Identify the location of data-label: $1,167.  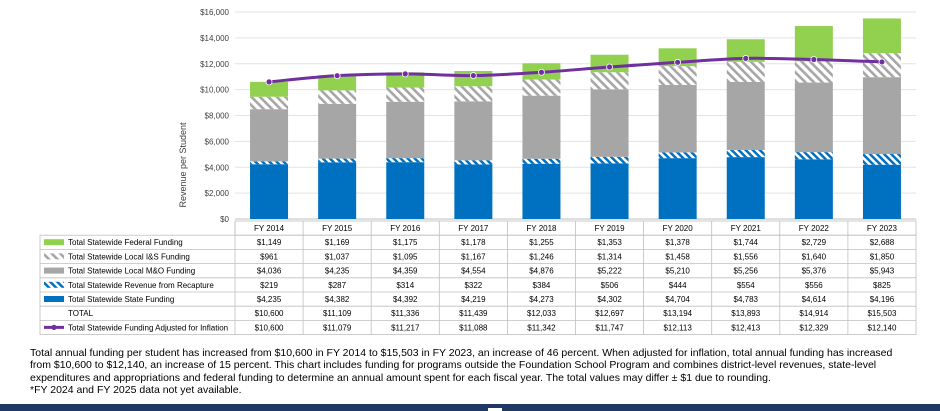
(473, 256).